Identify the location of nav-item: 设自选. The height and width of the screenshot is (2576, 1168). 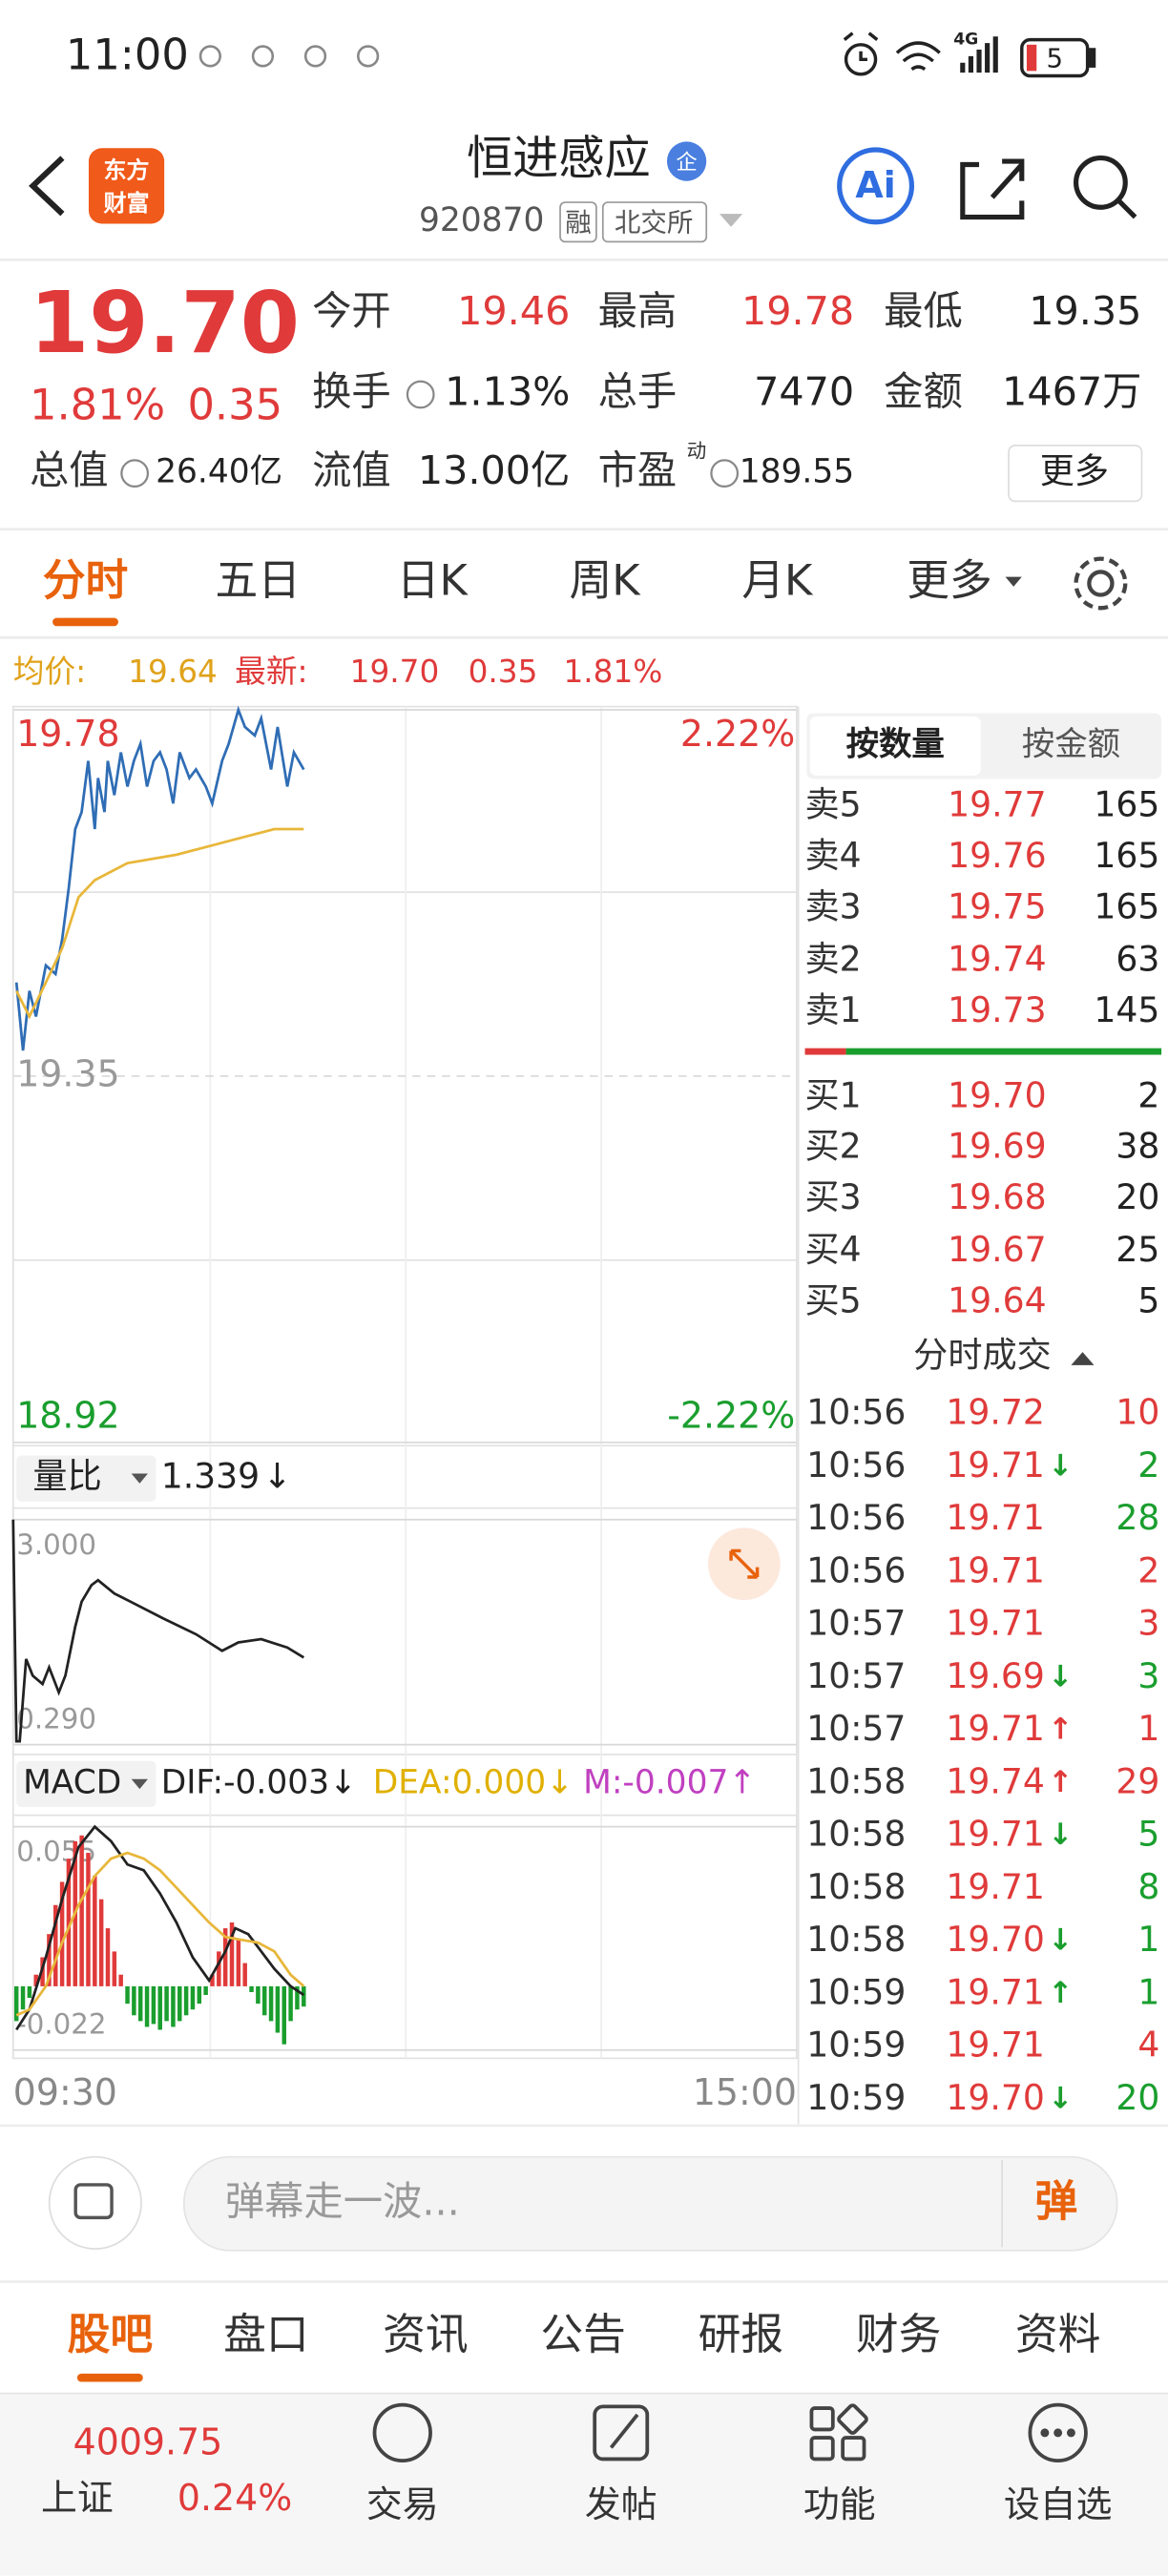
(1058, 2504).